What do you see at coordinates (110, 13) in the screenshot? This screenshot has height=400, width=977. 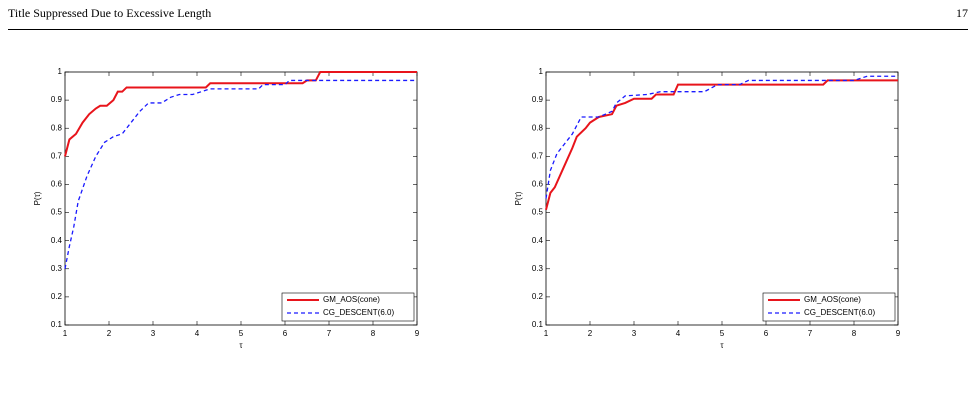 I see `running-title: Title Suppressed Due to Excessive Length` at bounding box center [110, 13].